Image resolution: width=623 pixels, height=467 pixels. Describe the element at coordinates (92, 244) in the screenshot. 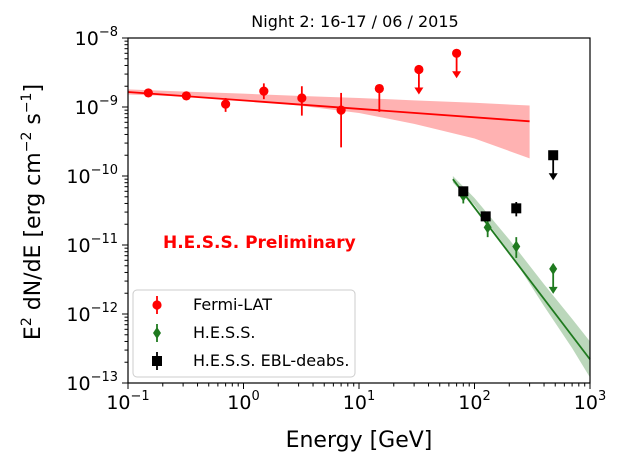

I see `y-tick-label: 10⁻¹¹` at that location.